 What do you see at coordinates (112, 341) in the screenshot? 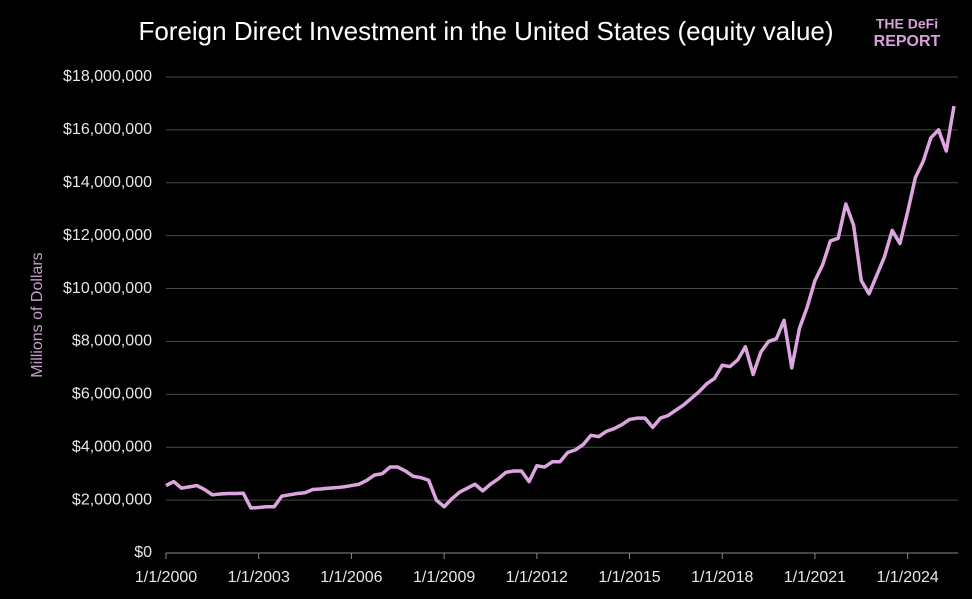
I see `y-tick-label: $8,000,000` at bounding box center [112, 341].